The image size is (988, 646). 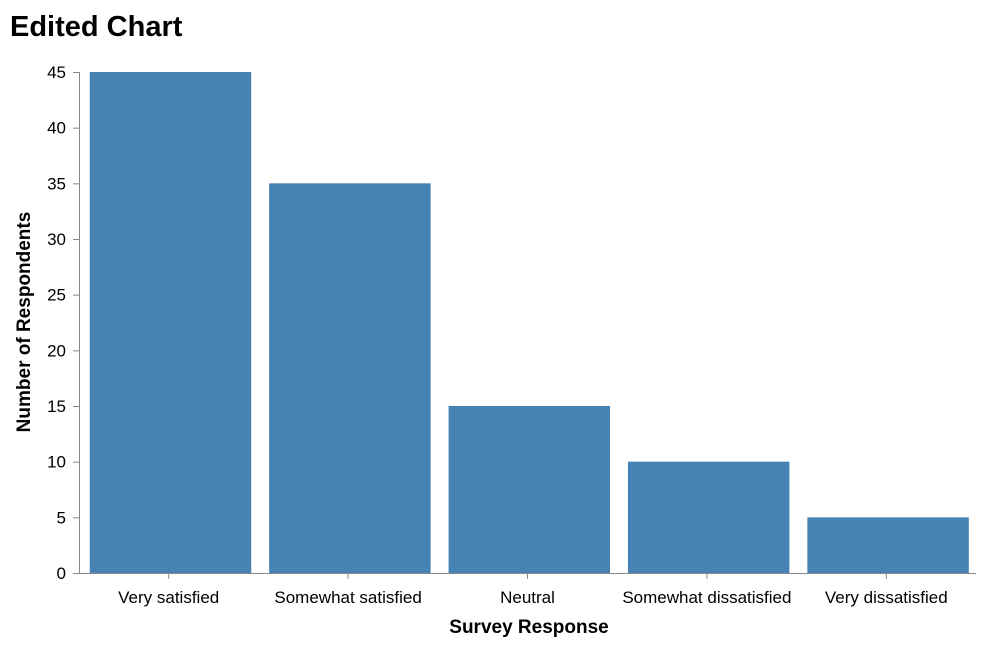 I want to click on y-tick-label-25: 25, so click(x=56, y=295).